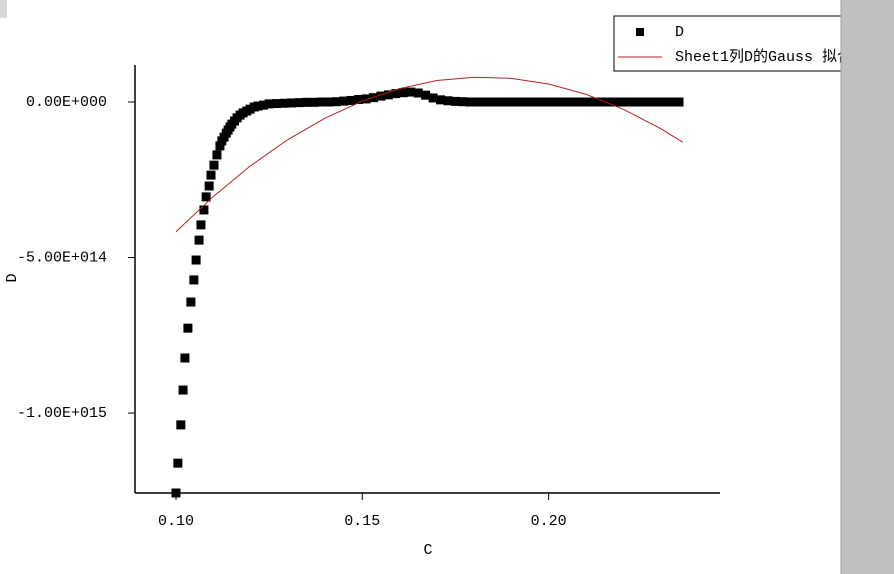  I want to click on y-tick-label: -1.00E+015, so click(62, 413).